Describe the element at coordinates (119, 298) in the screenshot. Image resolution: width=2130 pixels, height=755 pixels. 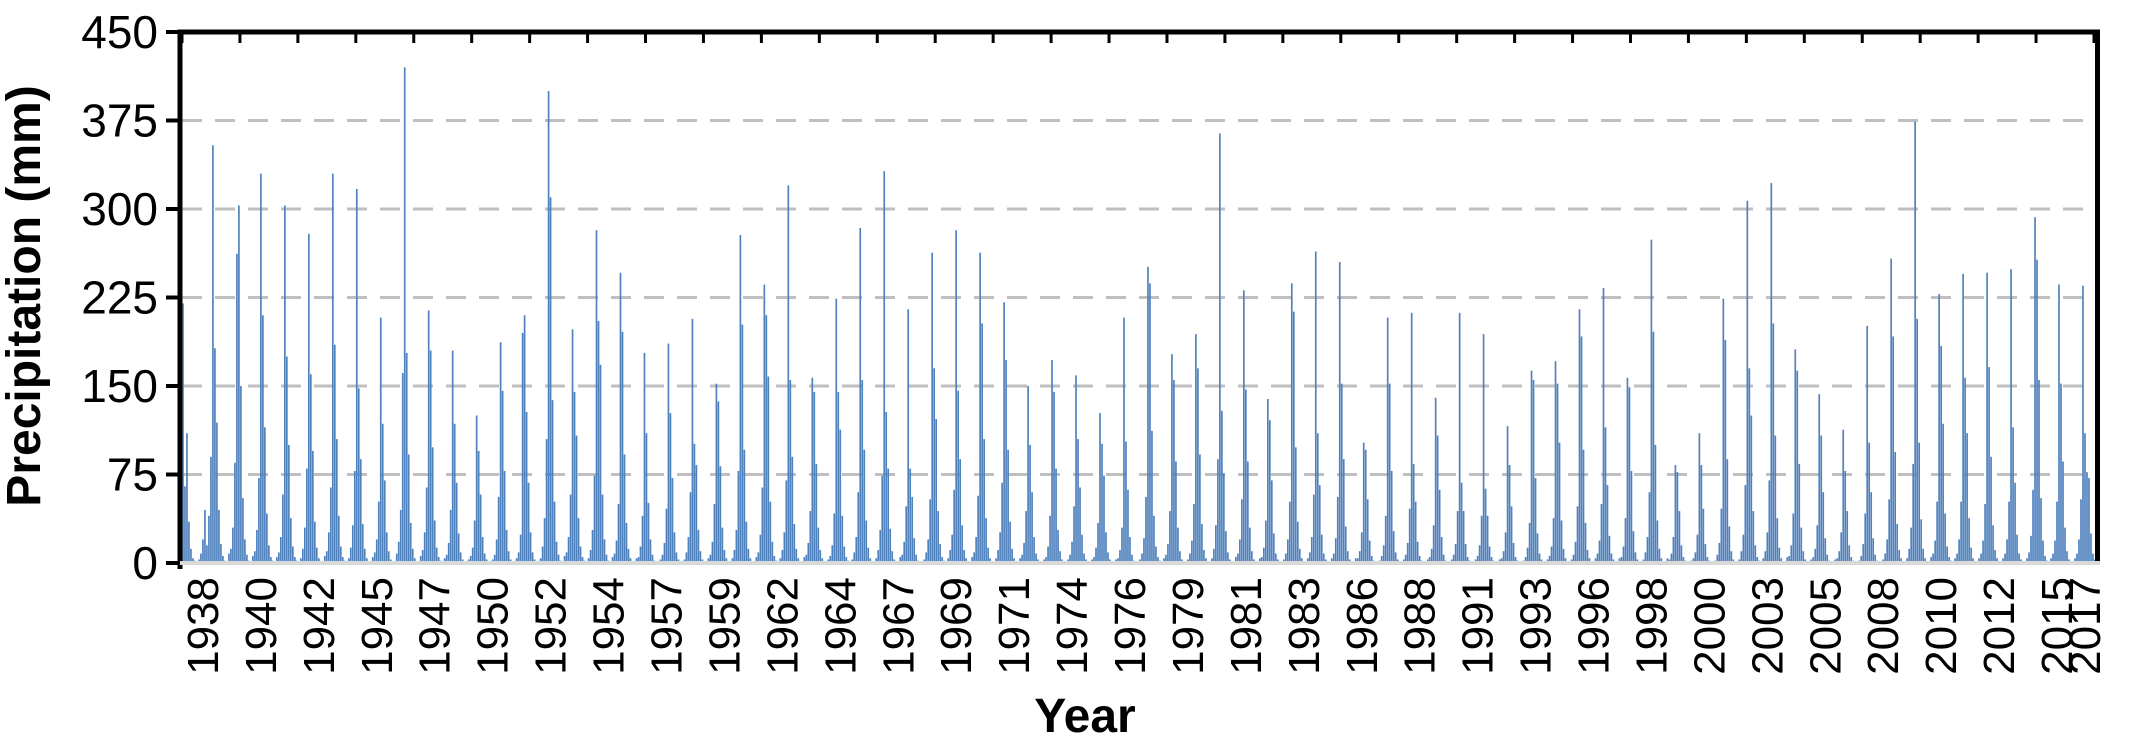
I see `y-tick-label-225: 225` at that location.